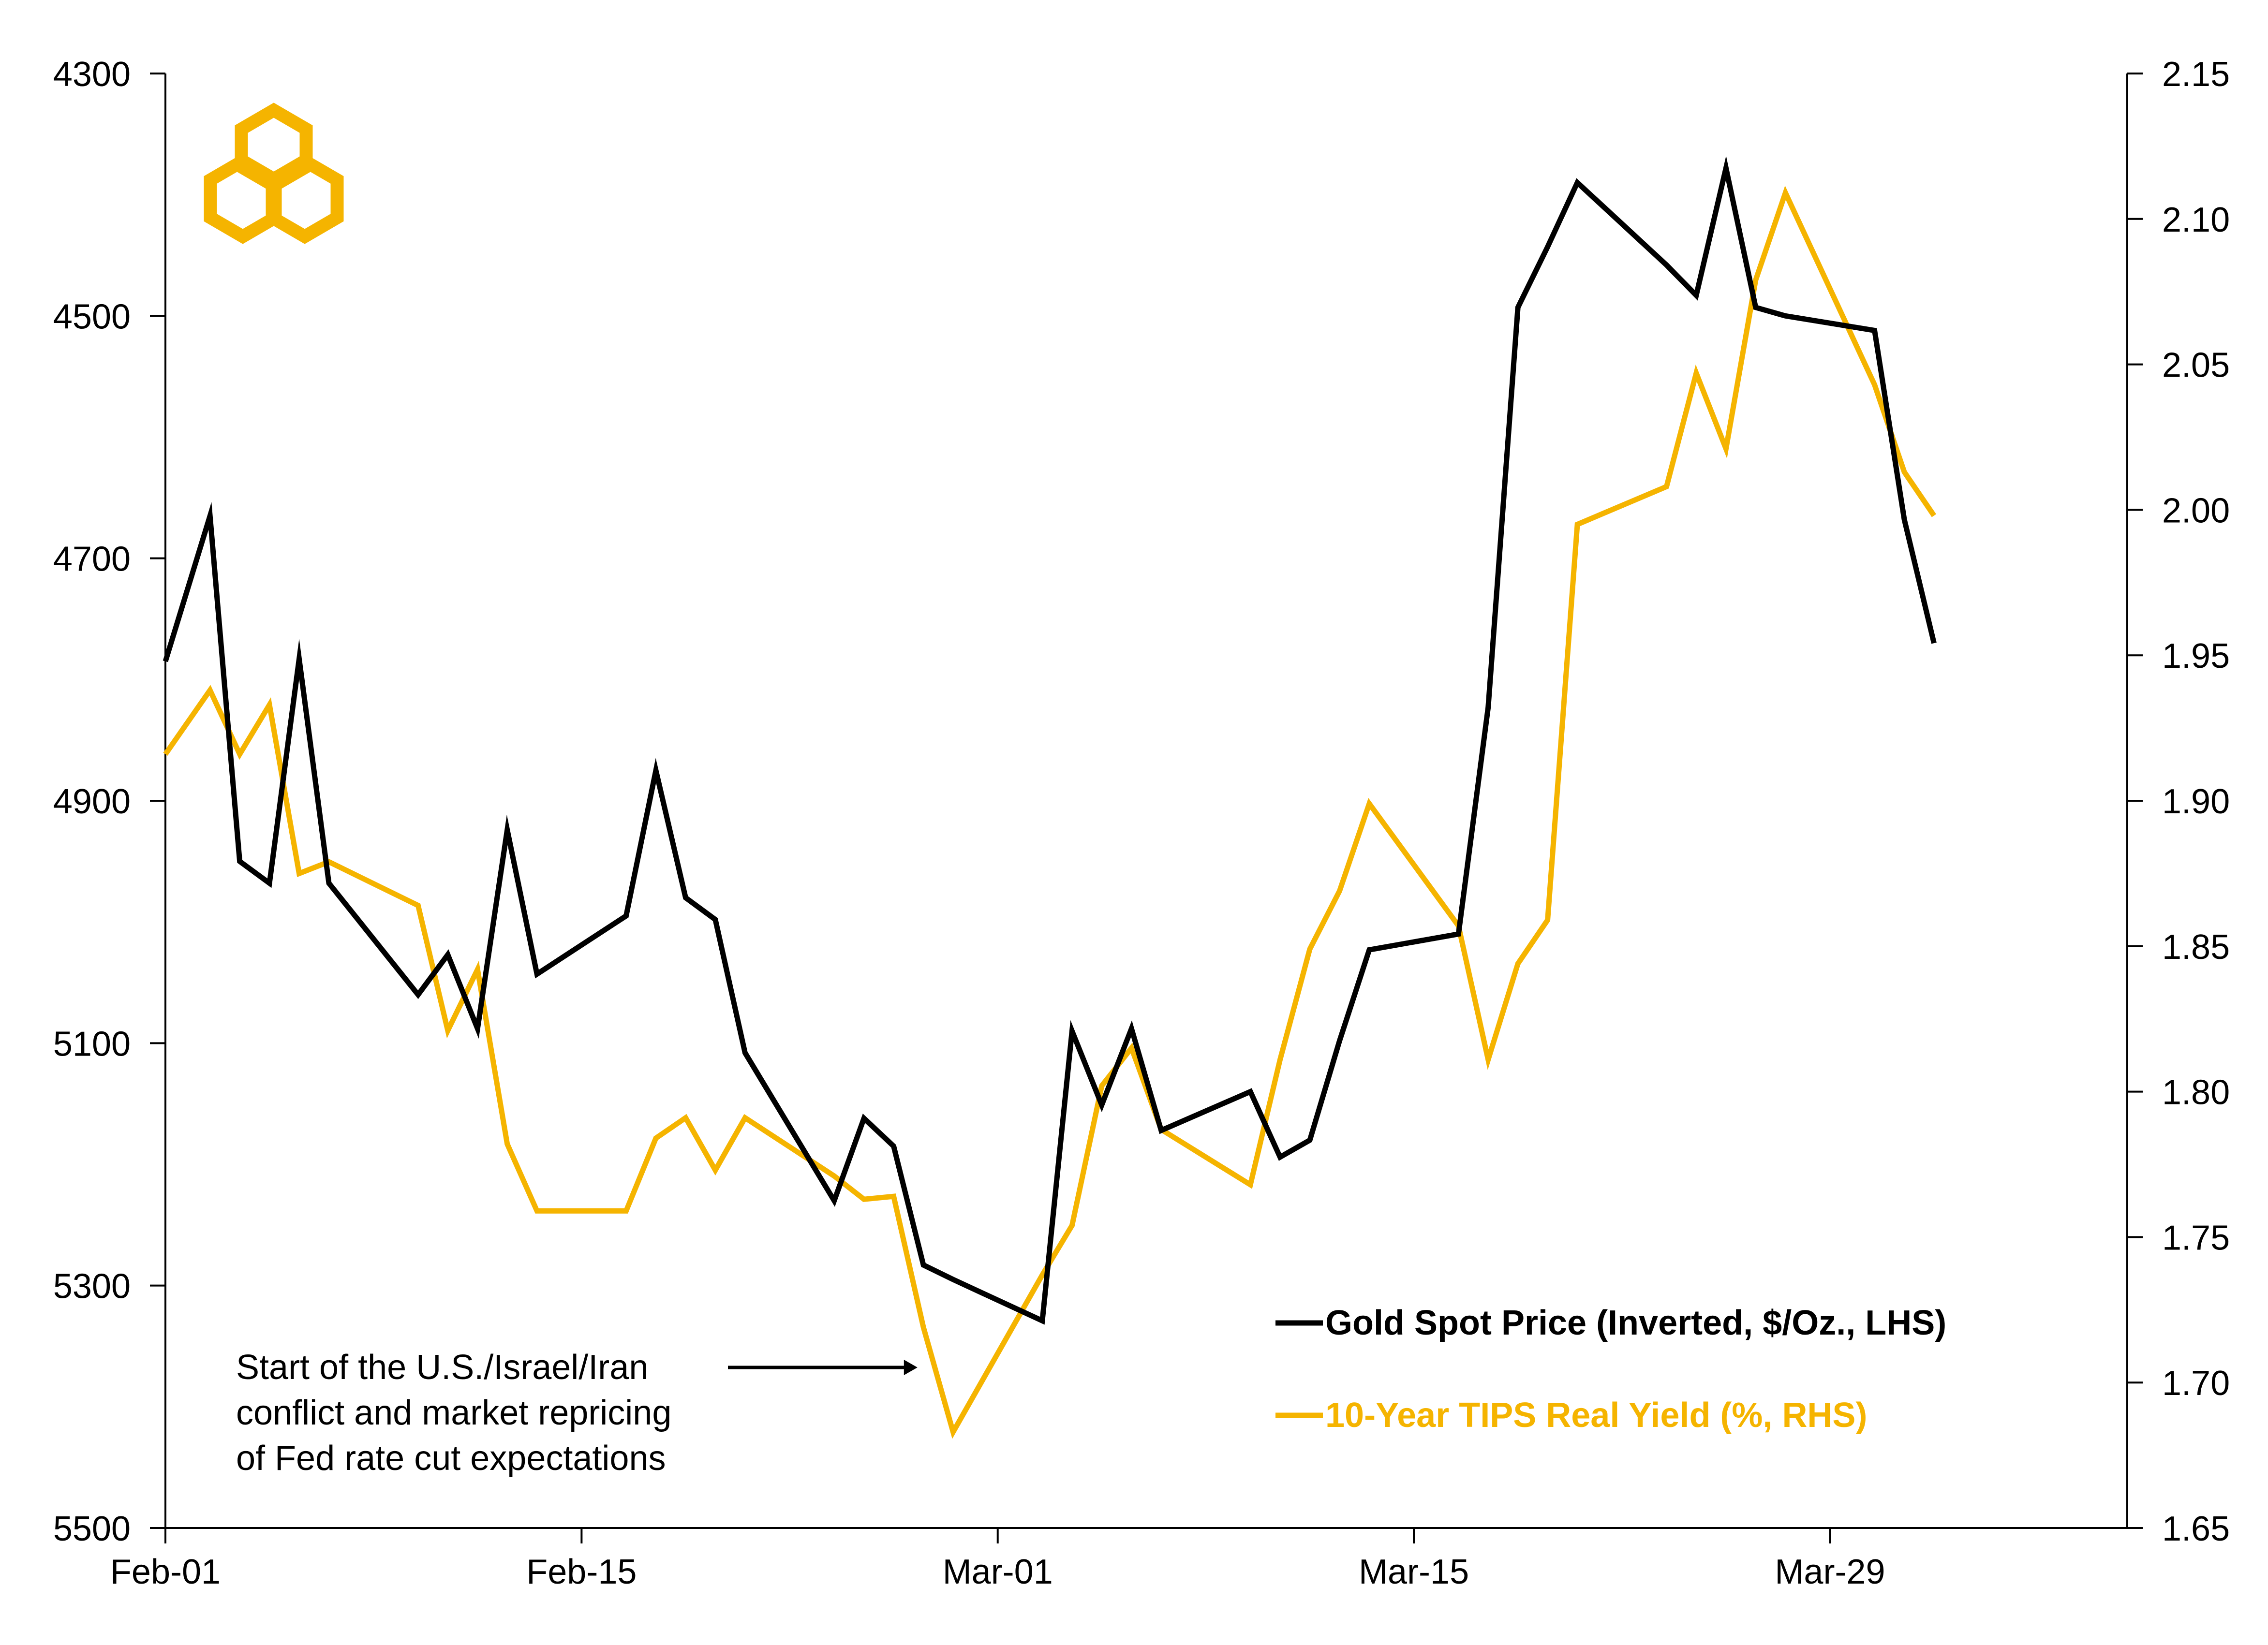 The image size is (2268, 1645). I want to click on left-axis-tick-label: 4500, so click(92, 316).